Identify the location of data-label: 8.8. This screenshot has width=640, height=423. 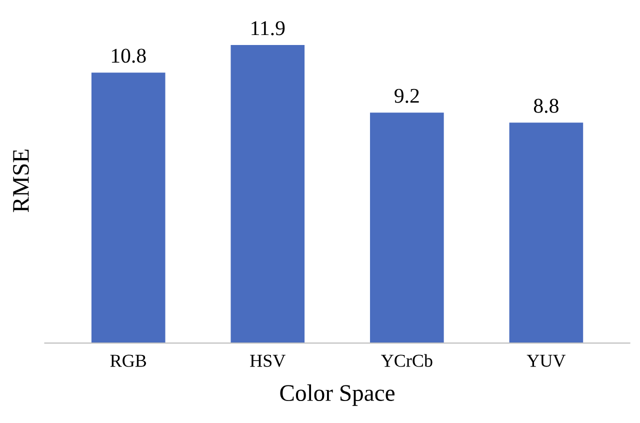
(546, 105).